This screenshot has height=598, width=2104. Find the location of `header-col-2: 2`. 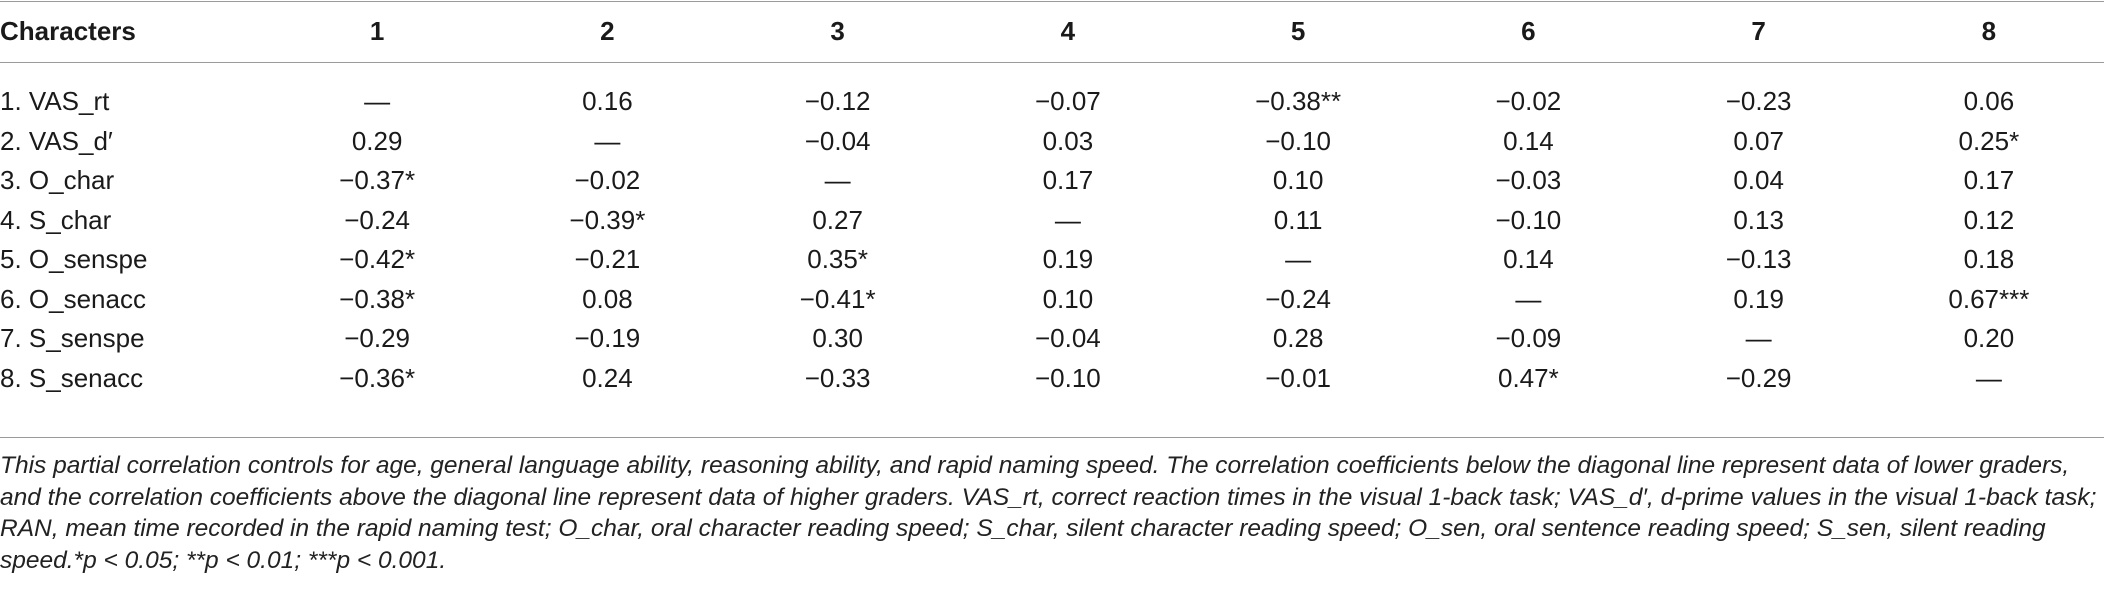

header-col-2: 2 is located at coordinates (607, 30).